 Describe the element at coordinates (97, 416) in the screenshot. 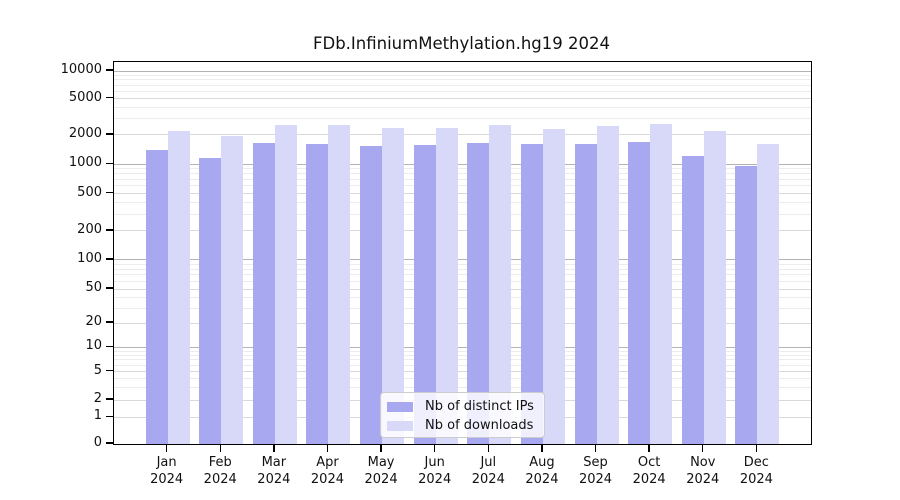

I see `y-tick-label-1: 1` at that location.